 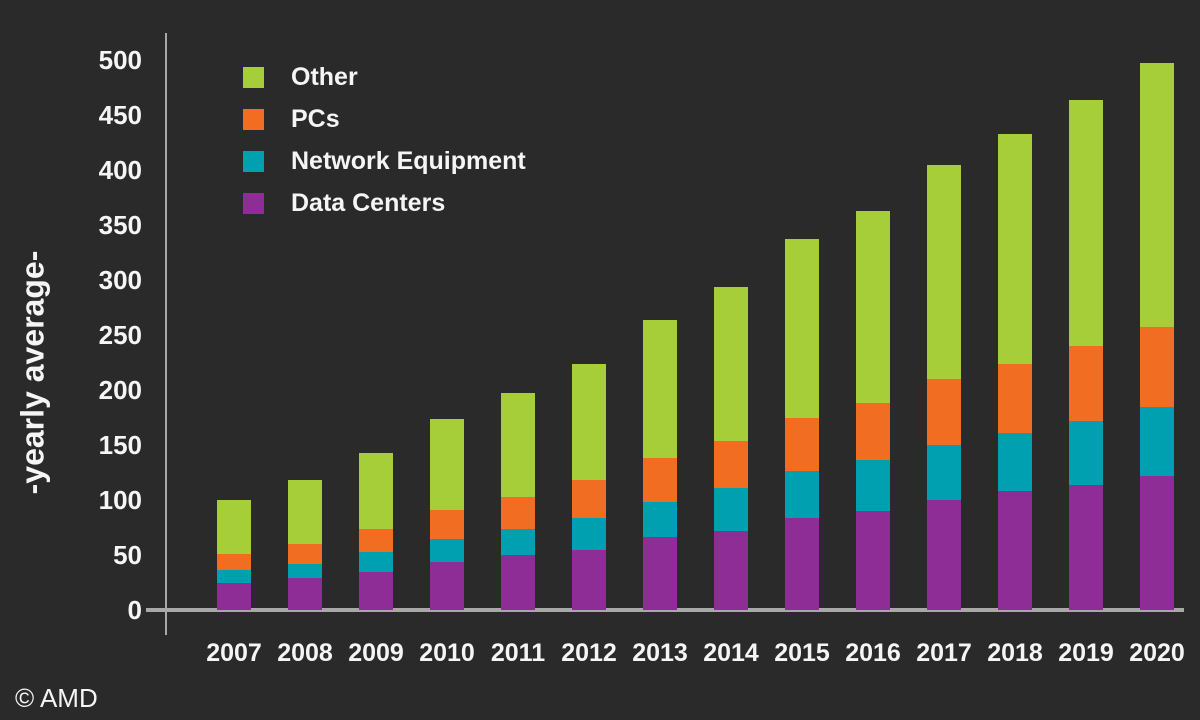 What do you see at coordinates (376, 540) in the screenshot?
I see `bar-segment-pcs-2009` at bounding box center [376, 540].